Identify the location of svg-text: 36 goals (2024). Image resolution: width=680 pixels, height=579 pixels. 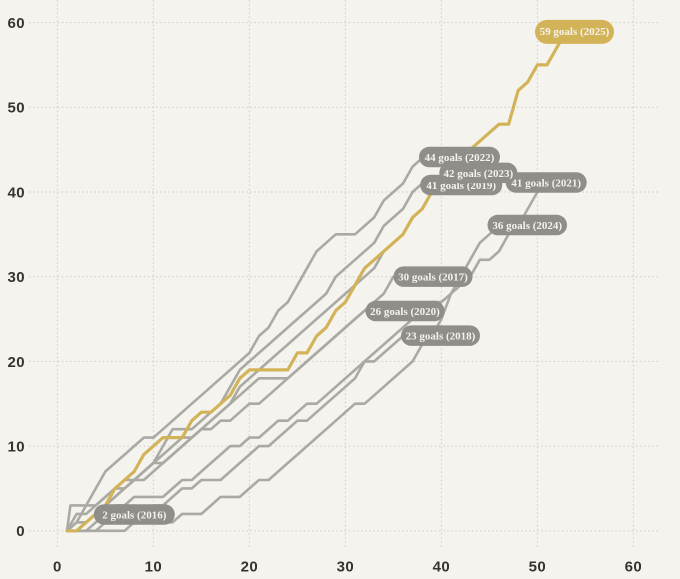
(527, 226).